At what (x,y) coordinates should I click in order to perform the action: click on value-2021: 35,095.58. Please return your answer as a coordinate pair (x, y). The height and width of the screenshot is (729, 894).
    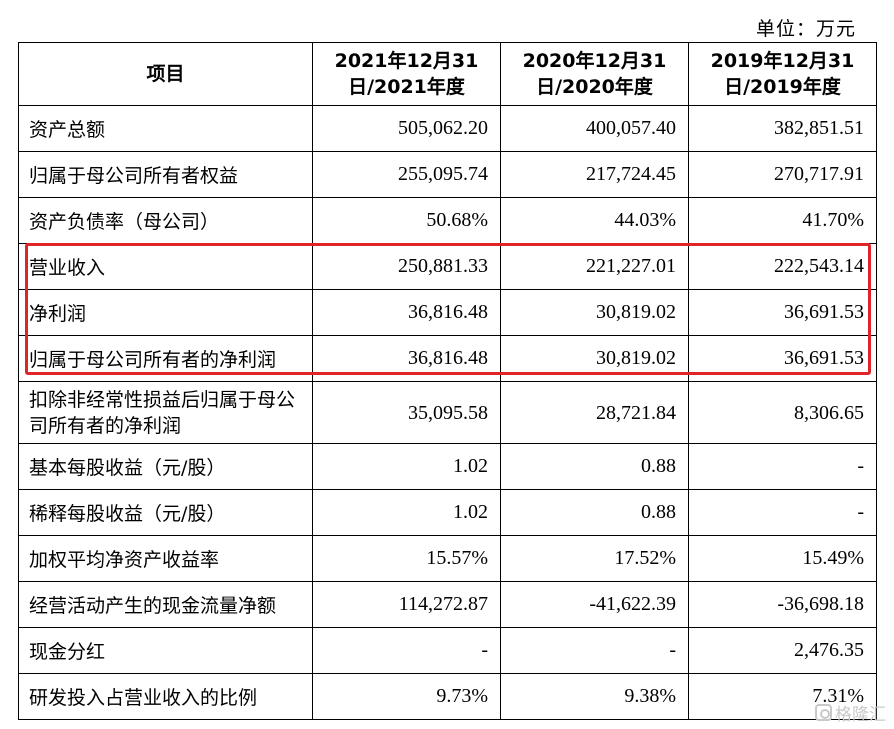
    Looking at the image, I should click on (406, 412).